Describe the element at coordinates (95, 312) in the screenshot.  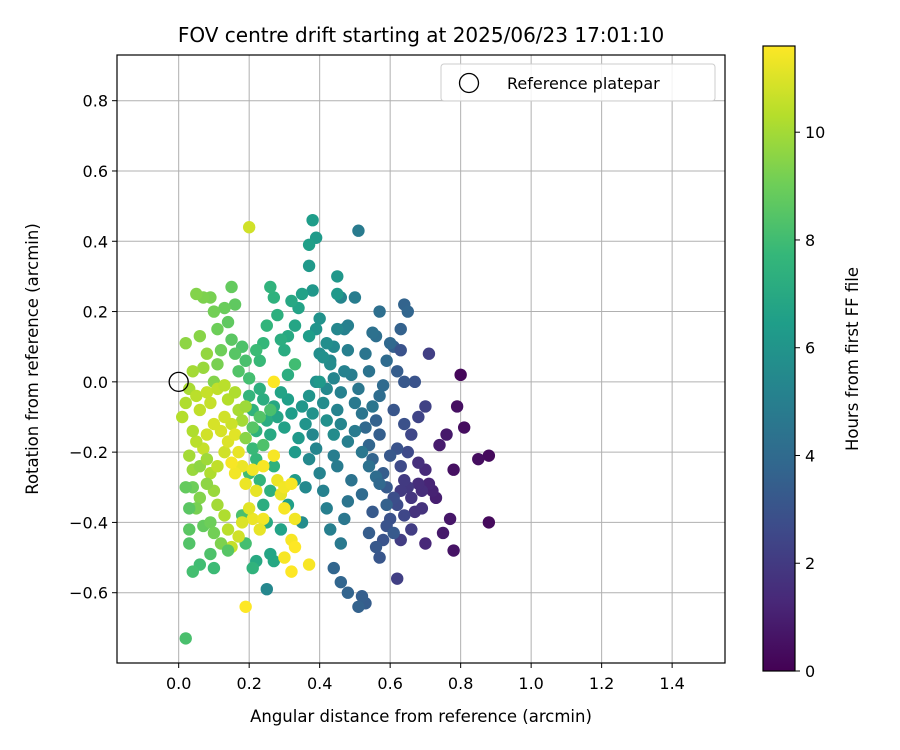
I see `y-tick-label: 0.2` at that location.